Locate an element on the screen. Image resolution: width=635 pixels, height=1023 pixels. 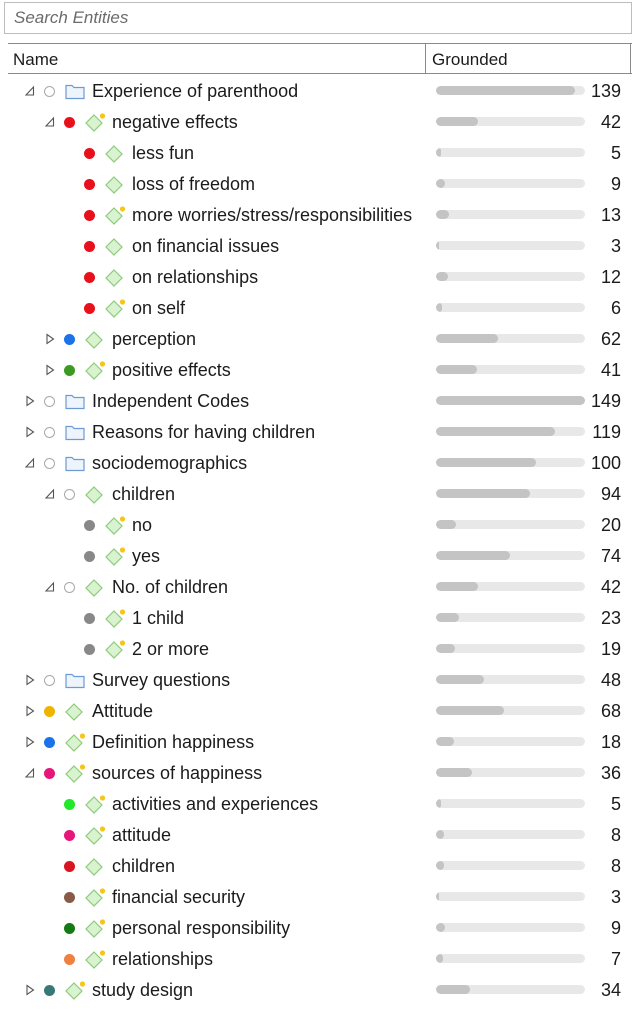
tree-row: activities and experiences 5 is located at coordinates (317, 804).